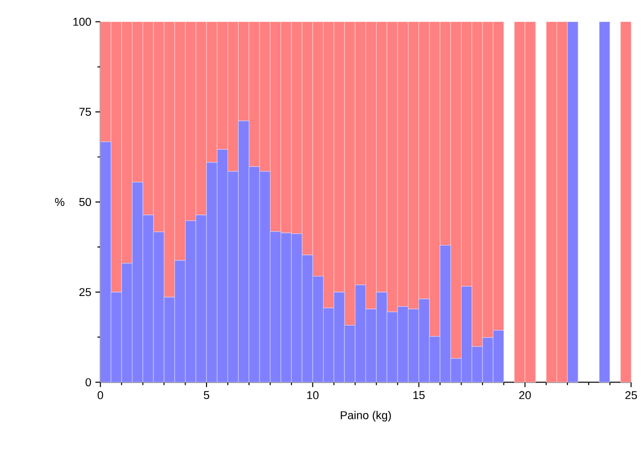 This screenshot has width=644, height=458. What do you see at coordinates (365, 416) in the screenshot?
I see `x-axis-title: Paino (kg)` at bounding box center [365, 416].